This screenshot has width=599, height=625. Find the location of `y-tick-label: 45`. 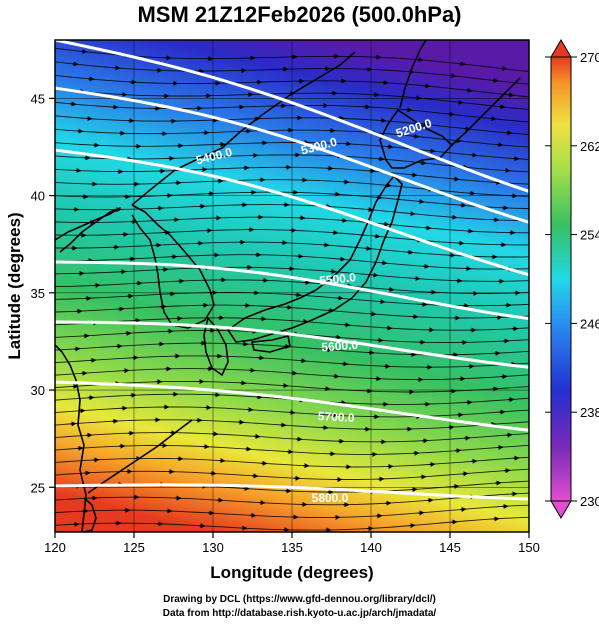

y-tick-label: 45 is located at coordinates (38, 98).